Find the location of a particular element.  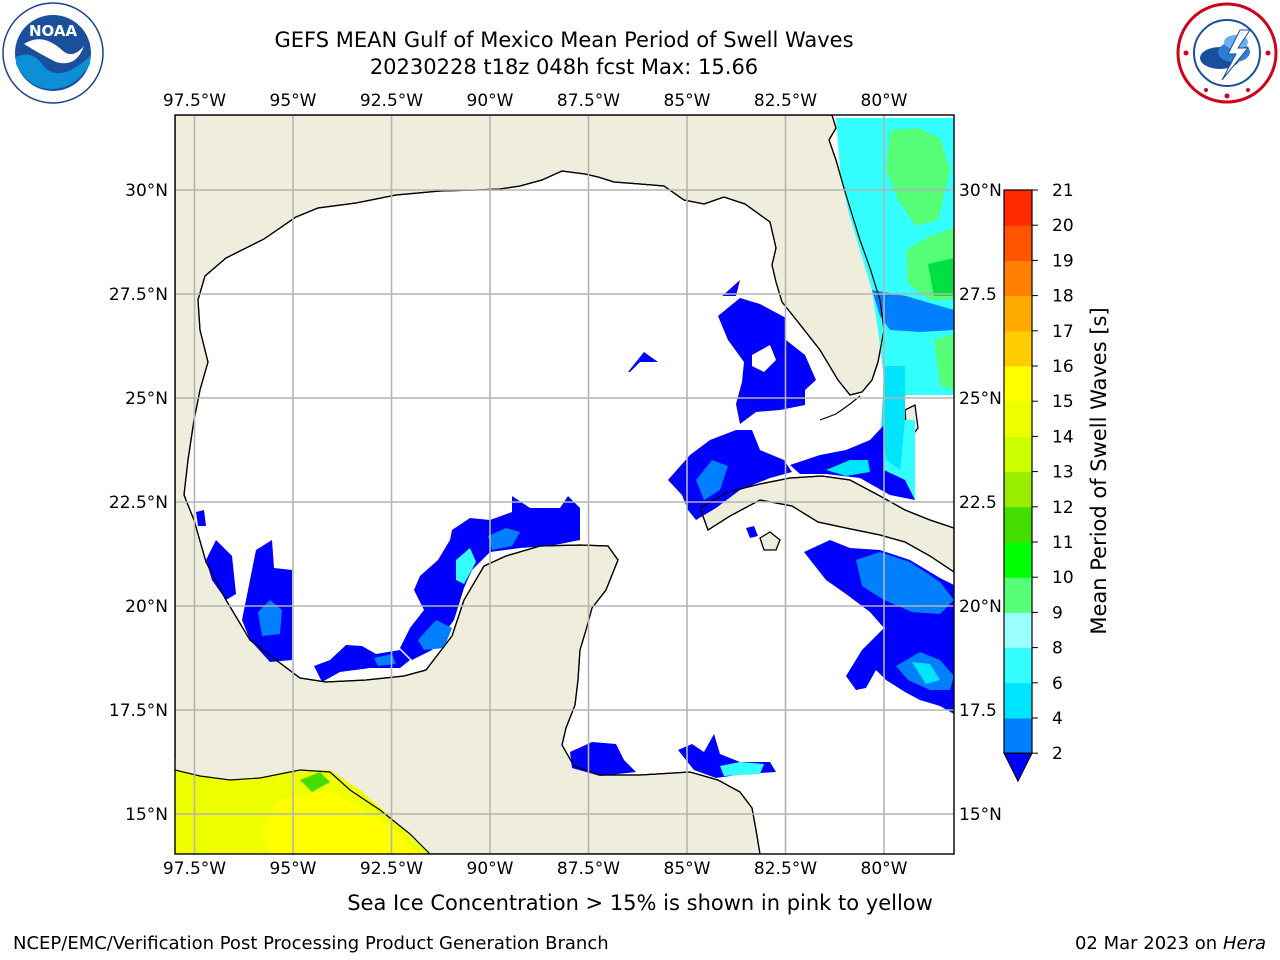

colorbar-tick-label: 4 is located at coordinates (1057, 719).